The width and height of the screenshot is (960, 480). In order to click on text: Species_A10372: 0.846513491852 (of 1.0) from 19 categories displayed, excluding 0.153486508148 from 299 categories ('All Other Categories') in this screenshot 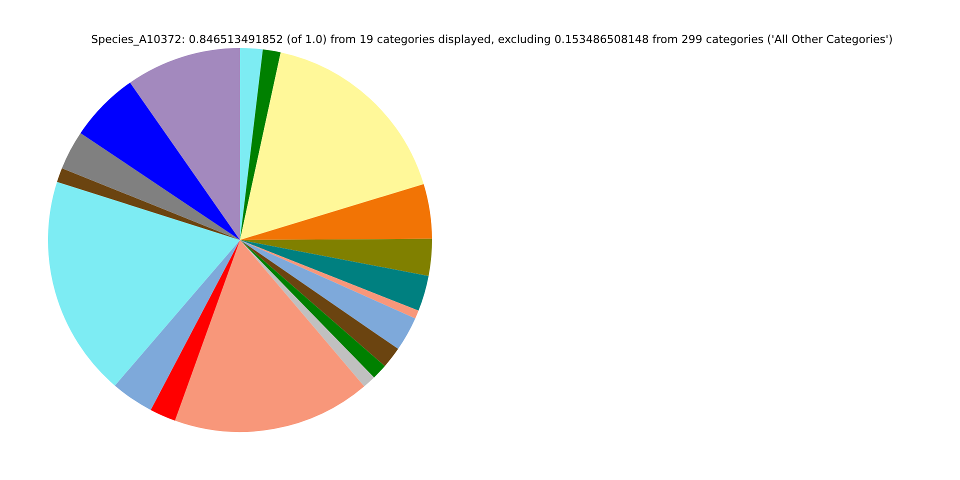, I will do `click(492, 39)`.